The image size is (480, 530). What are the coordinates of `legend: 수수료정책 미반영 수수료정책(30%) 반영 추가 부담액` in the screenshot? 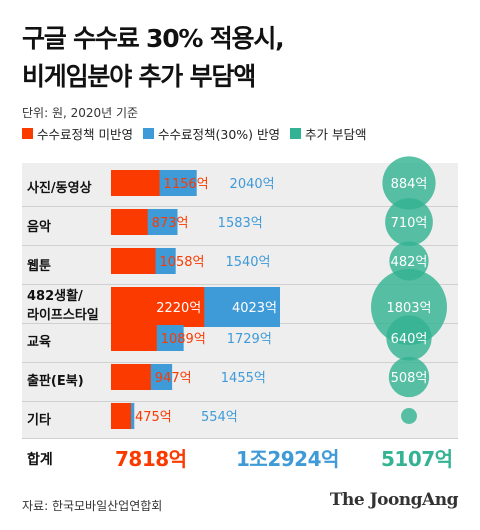 It's located at (199, 133).